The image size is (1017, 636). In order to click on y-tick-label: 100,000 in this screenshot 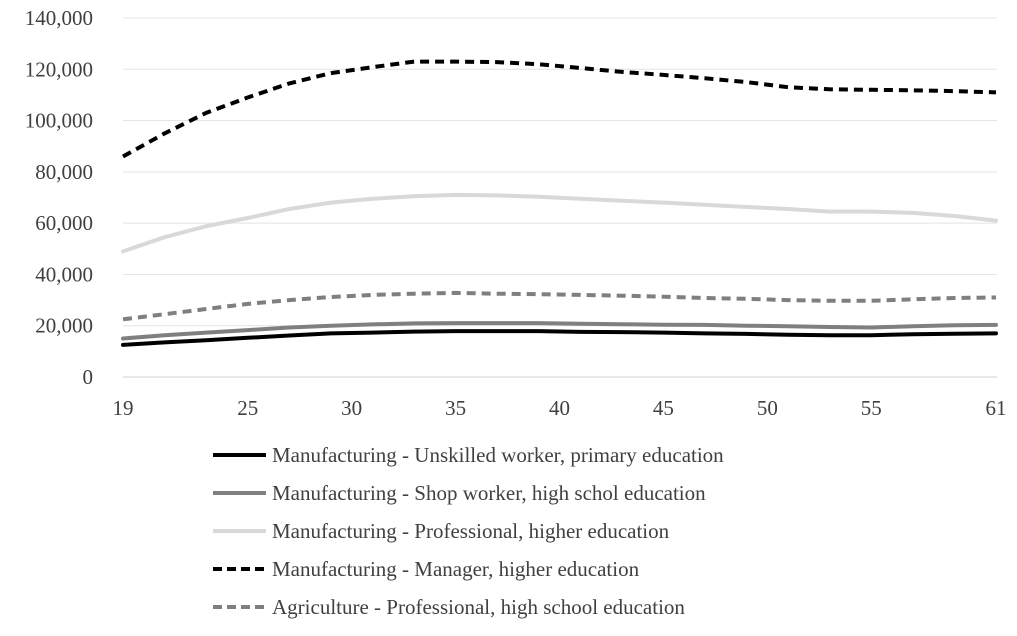, I will do `click(59, 121)`.